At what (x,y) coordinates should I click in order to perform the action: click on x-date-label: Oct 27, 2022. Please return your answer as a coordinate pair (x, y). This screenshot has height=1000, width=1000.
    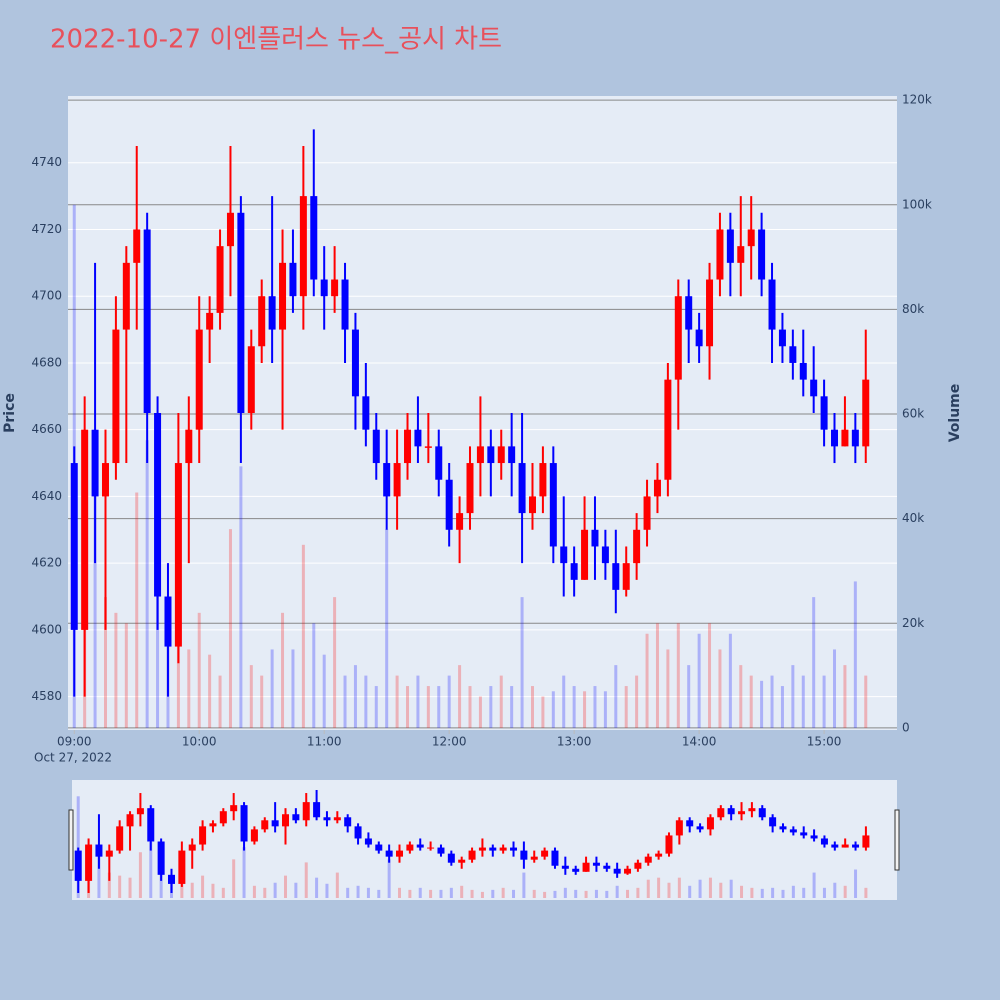
    Looking at the image, I should click on (73, 758).